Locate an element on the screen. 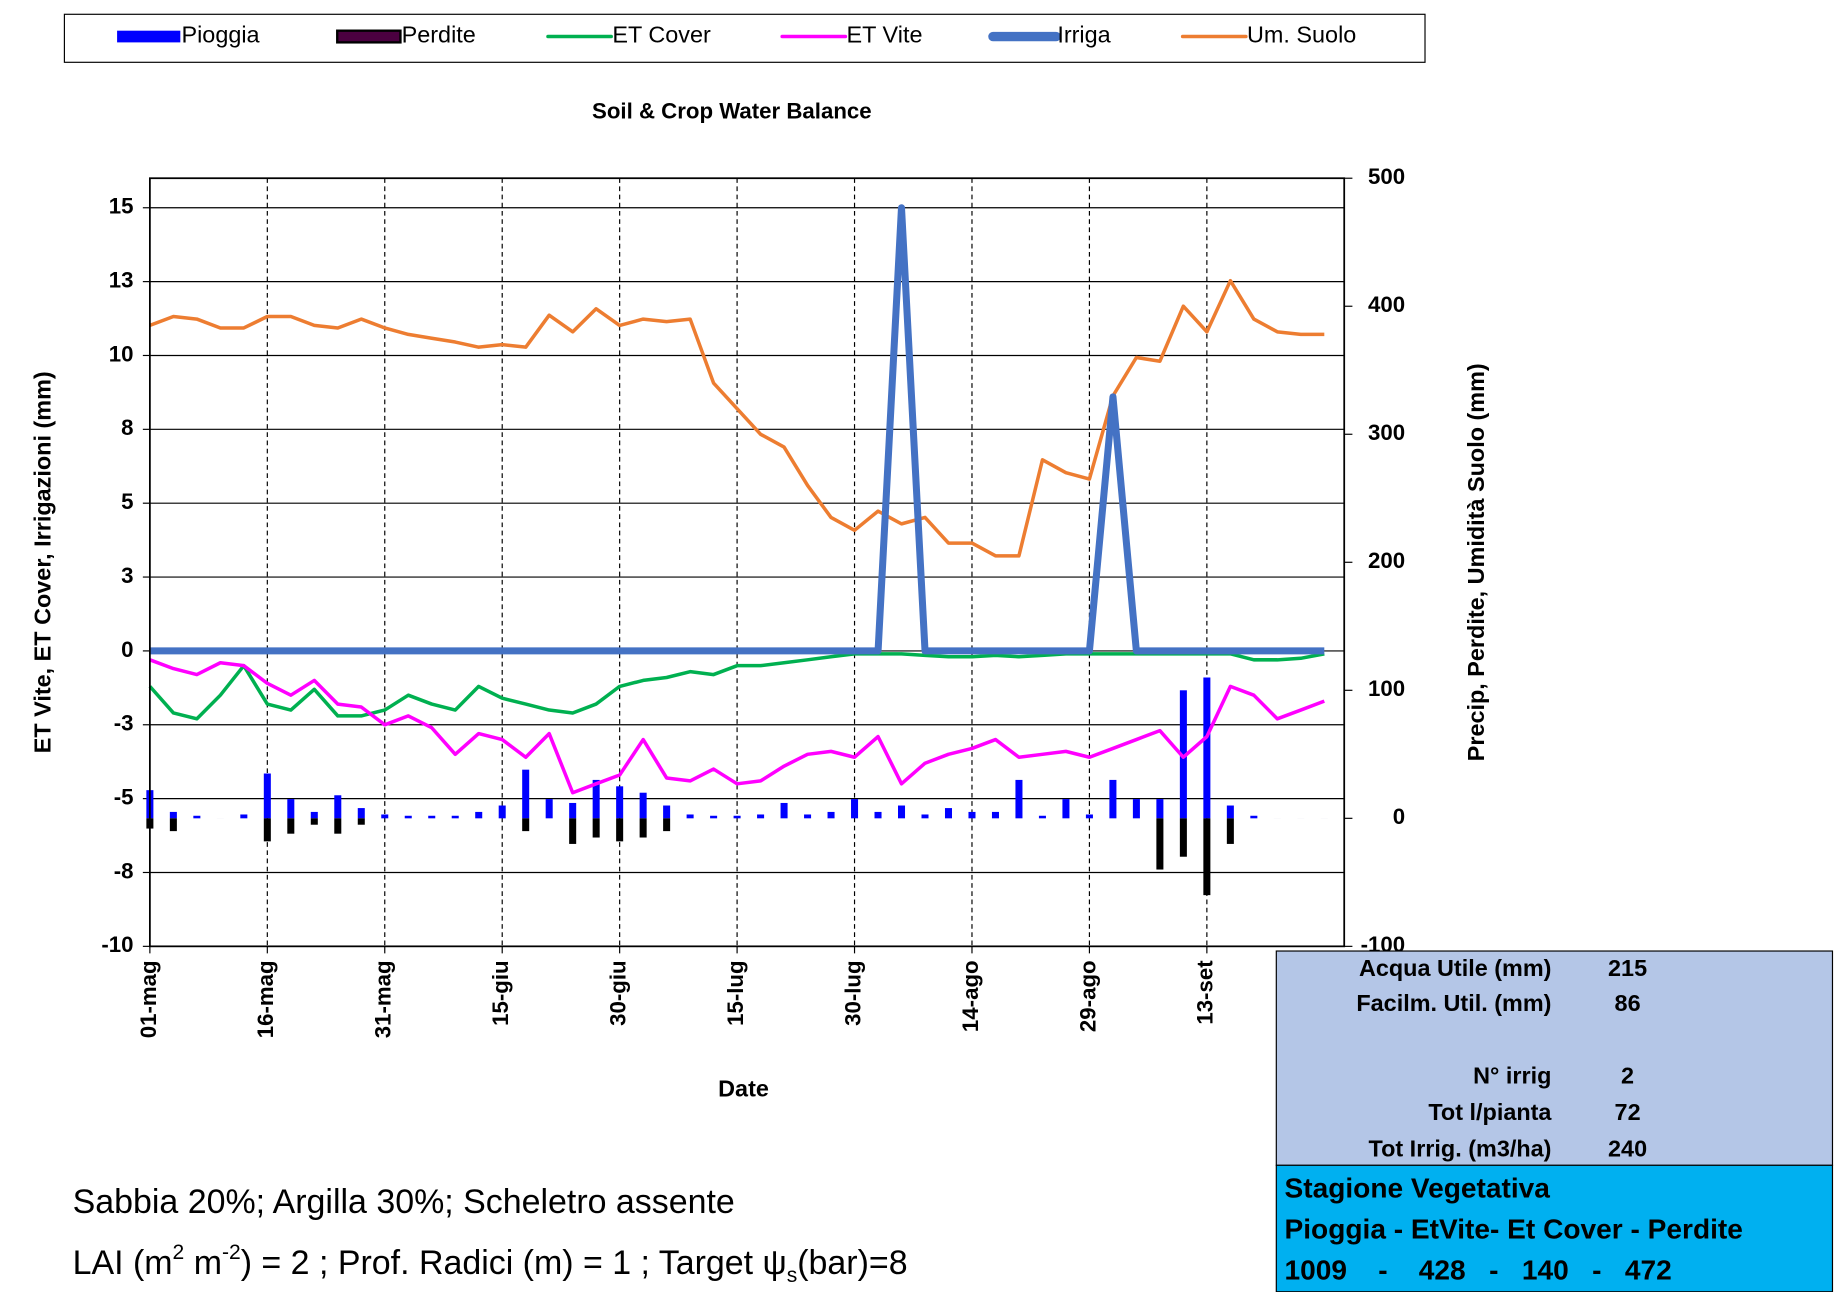  info-value: 72 is located at coordinates (1628, 1112).